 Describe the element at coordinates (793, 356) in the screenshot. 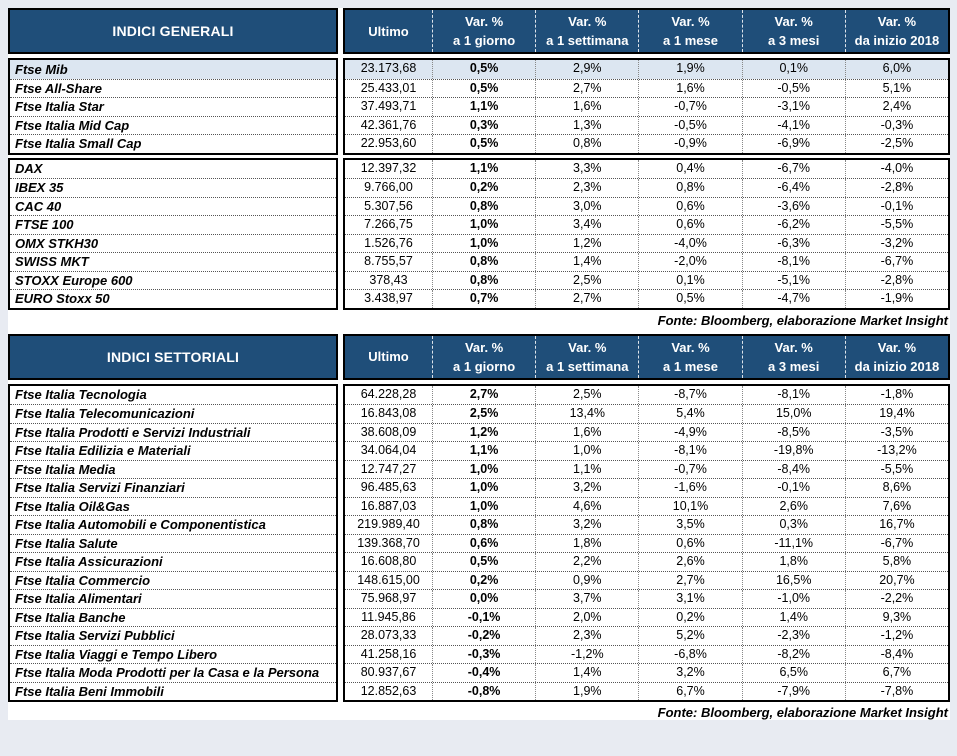

I see `column-header-var-a-3-mesi: Var. % a 3 mesi` at that location.